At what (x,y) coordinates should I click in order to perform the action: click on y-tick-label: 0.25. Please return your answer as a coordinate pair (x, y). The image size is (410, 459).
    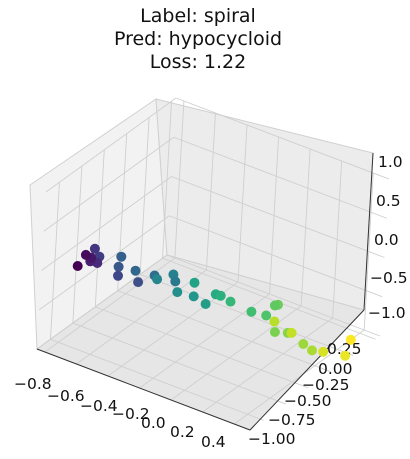
    Looking at the image, I should click on (344, 349).